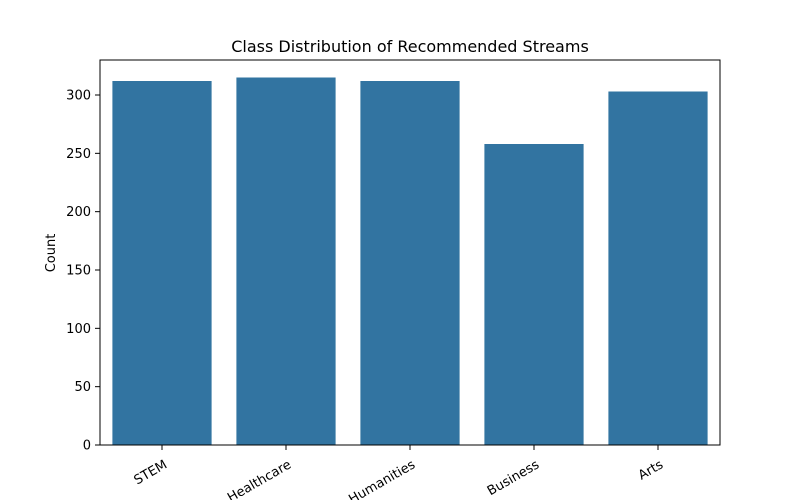 The width and height of the screenshot is (800, 504). What do you see at coordinates (51, 253) in the screenshot?
I see `y-axis-label: Count` at bounding box center [51, 253].